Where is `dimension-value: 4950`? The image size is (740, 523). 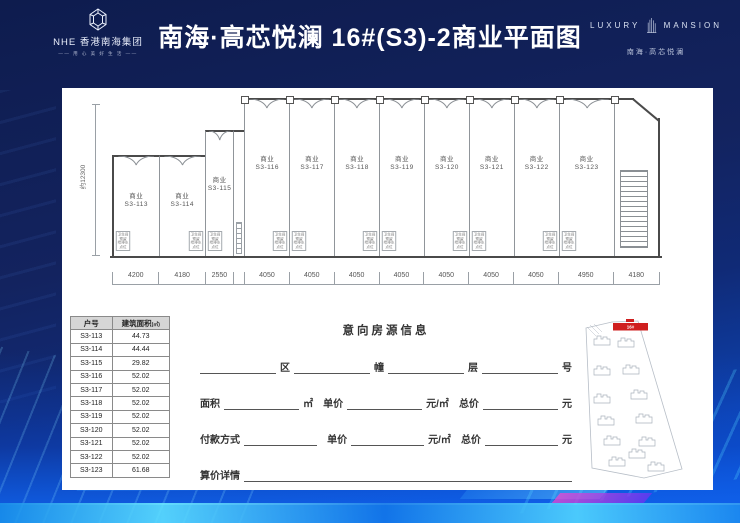
dimension-value: 4950 is located at coordinates (585, 278).